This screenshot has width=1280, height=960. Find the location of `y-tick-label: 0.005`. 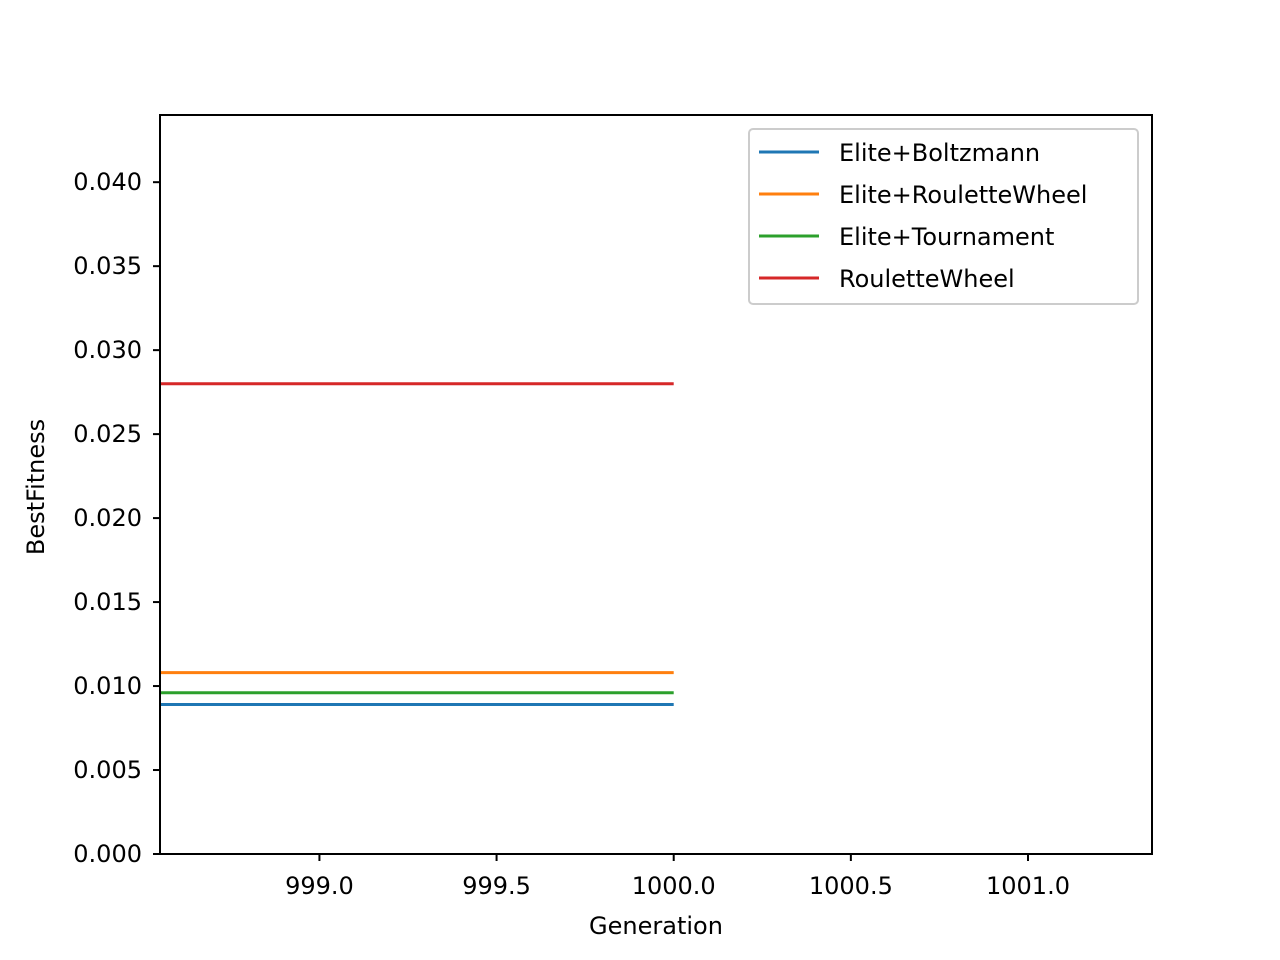

y-tick-label: 0.005 is located at coordinates (107, 770).